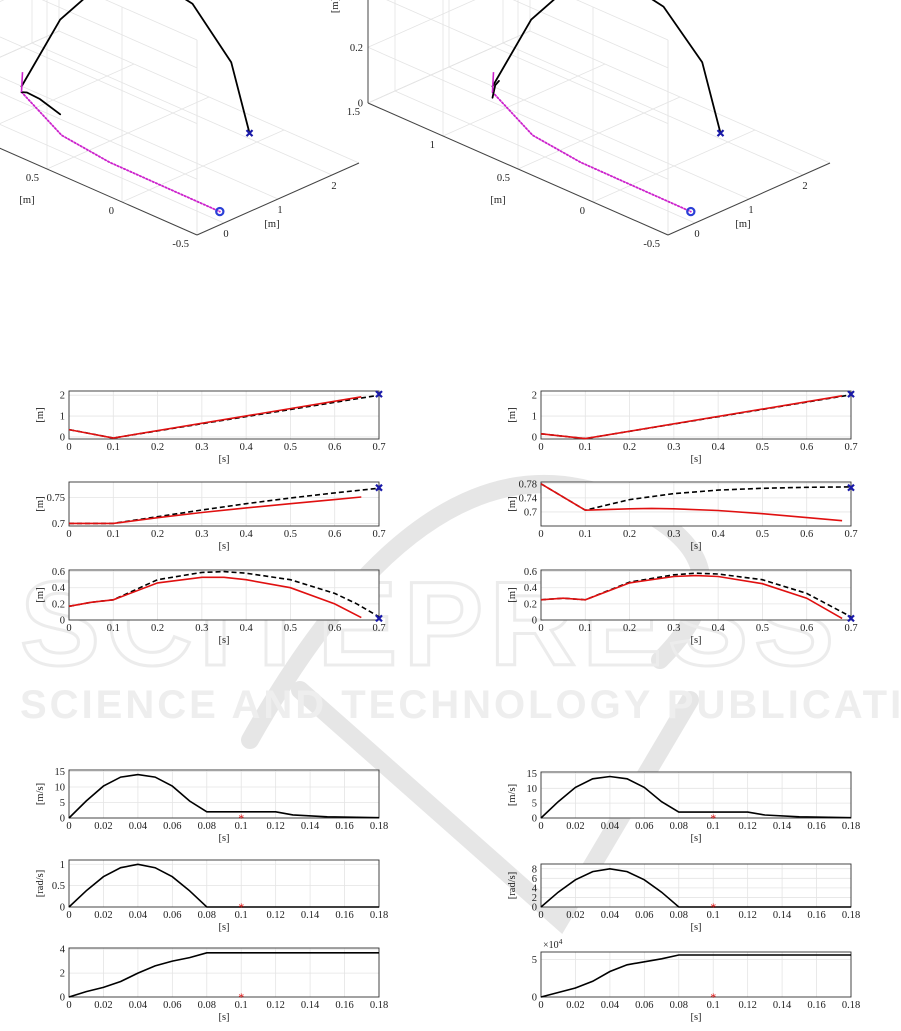  I want to click on event-marker: *, so click(713, 907).